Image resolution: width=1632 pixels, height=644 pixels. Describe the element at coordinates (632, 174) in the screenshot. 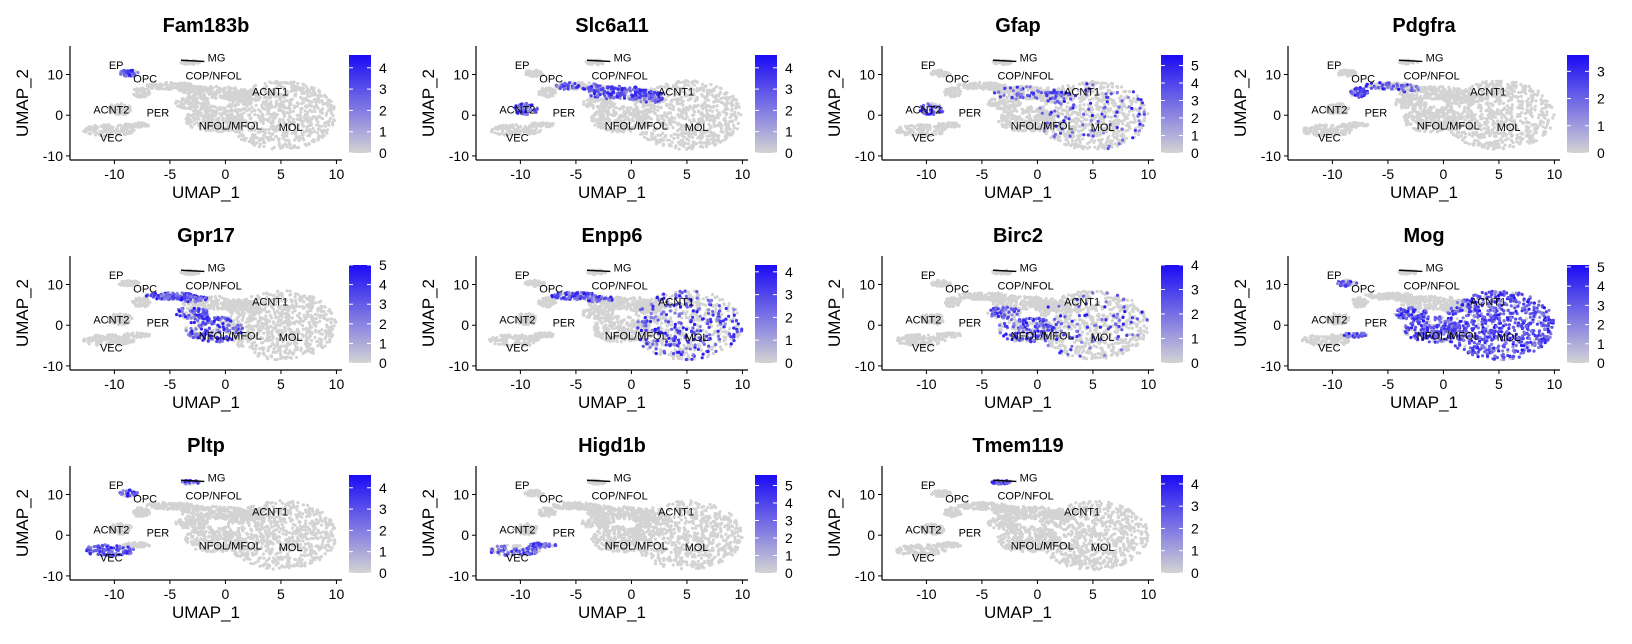

I see `x-tick-label: 0` at that location.